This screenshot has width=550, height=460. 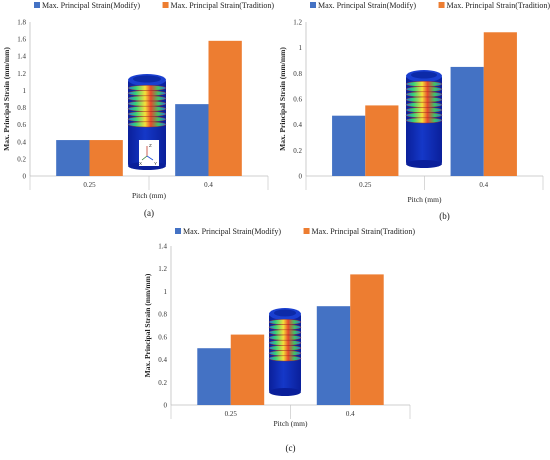 What do you see at coordinates (291, 448) in the screenshot?
I see `panel-caption: (c)` at bounding box center [291, 448].